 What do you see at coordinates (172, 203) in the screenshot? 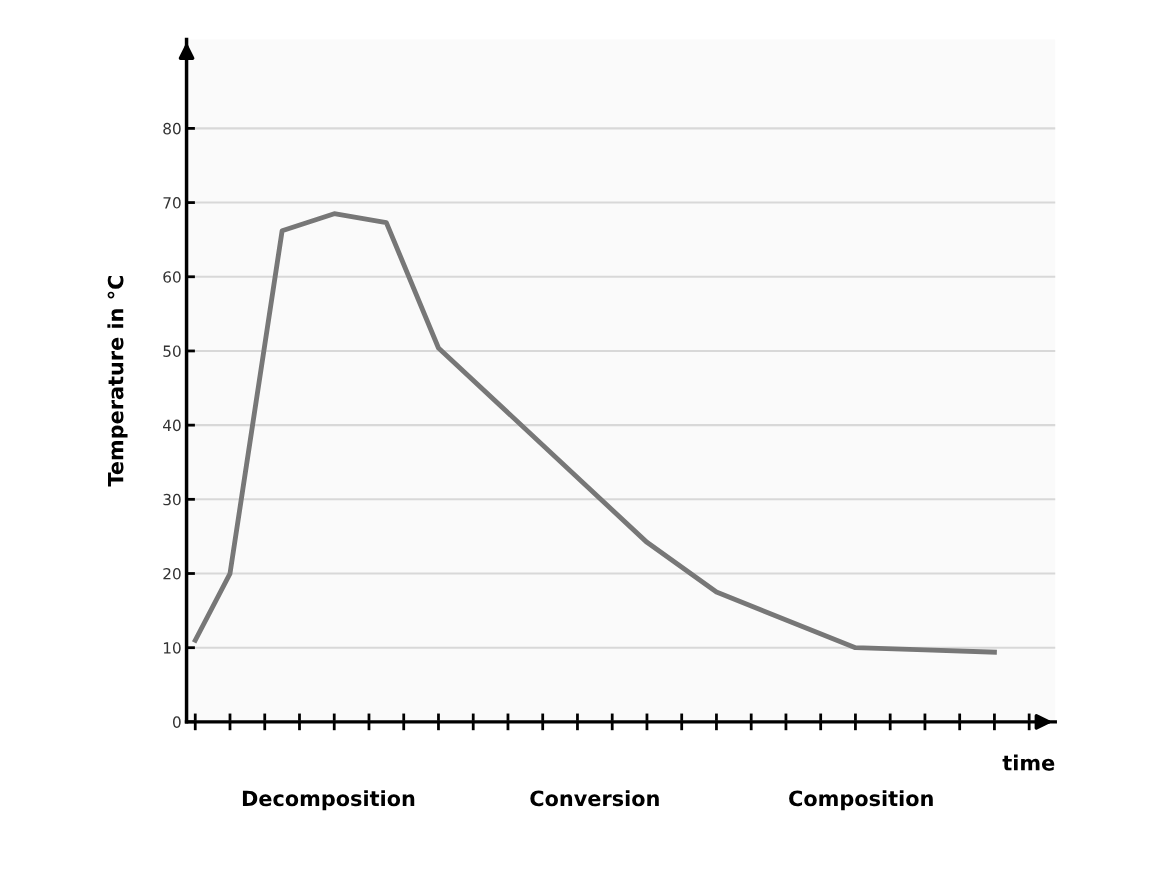
I see `y-tick-label: 70` at bounding box center [172, 203].